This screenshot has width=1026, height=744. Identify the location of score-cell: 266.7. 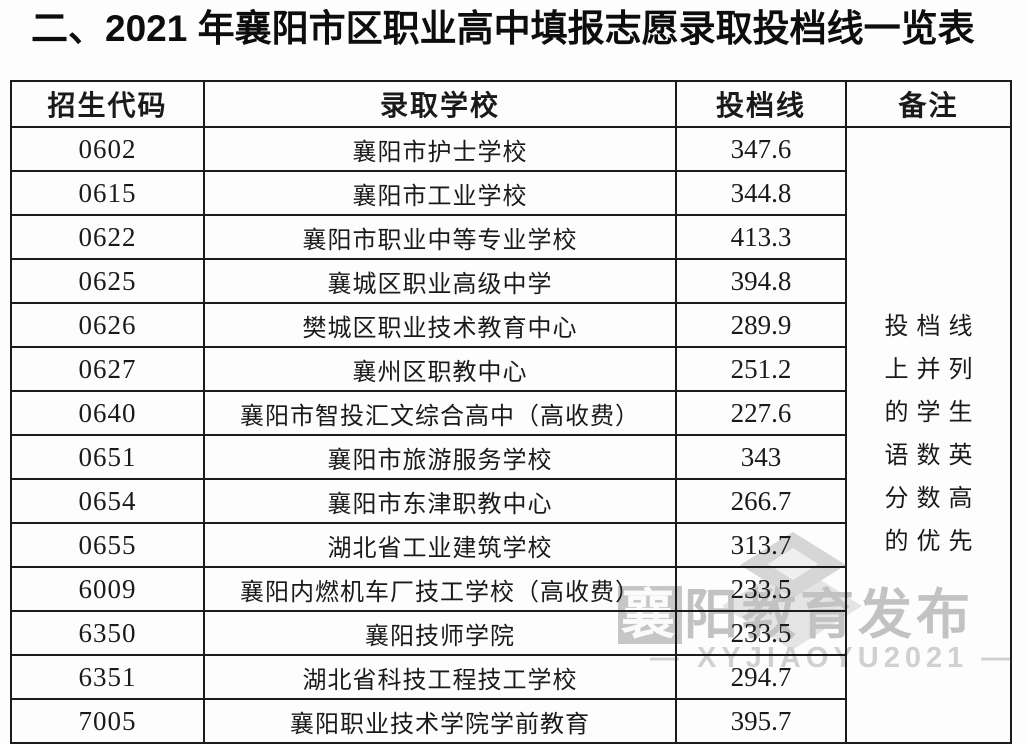
(761, 501).